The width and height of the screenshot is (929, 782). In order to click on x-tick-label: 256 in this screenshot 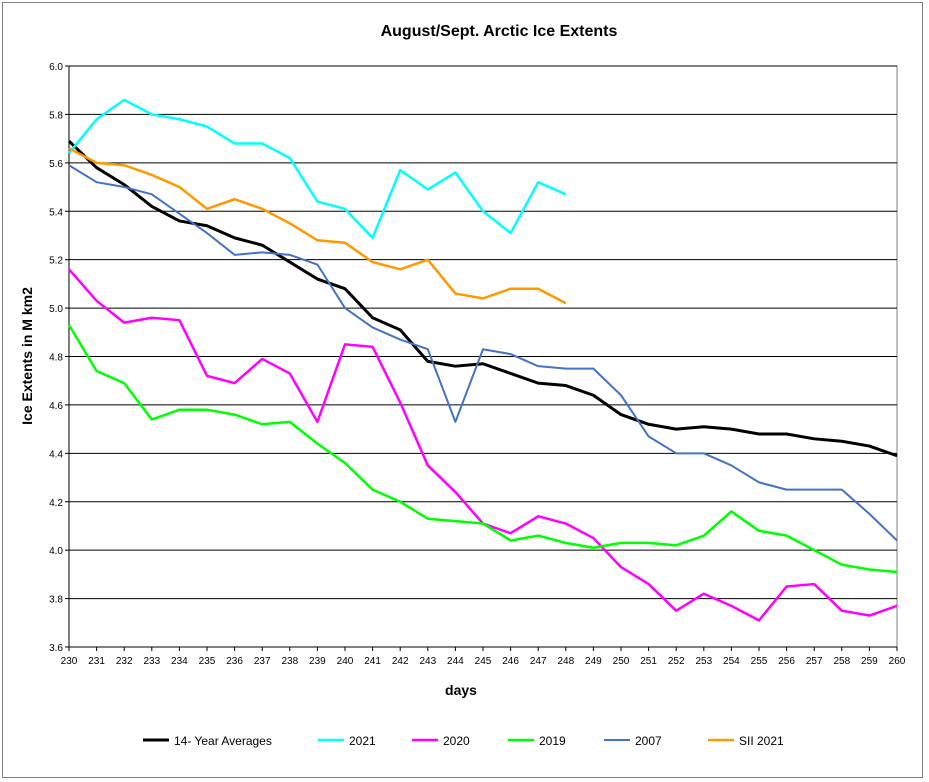, I will do `click(786, 661)`.